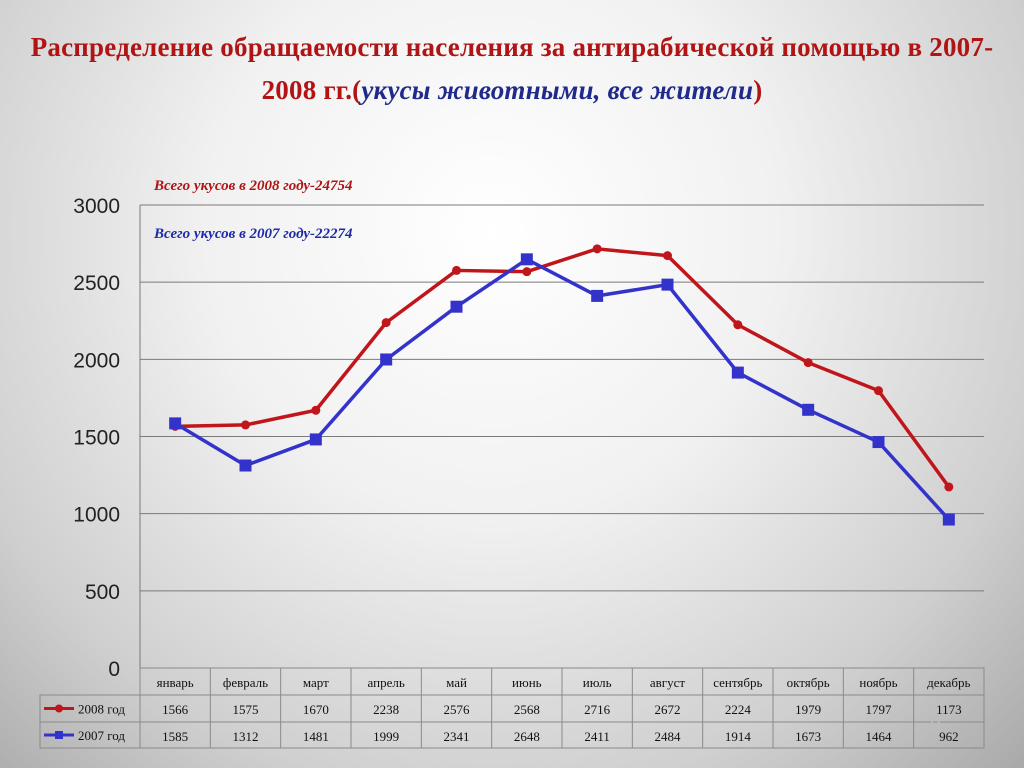 The height and width of the screenshot is (768, 1024). Describe the element at coordinates (316, 736) in the screenshot. I see `data-label: 1481` at that location.